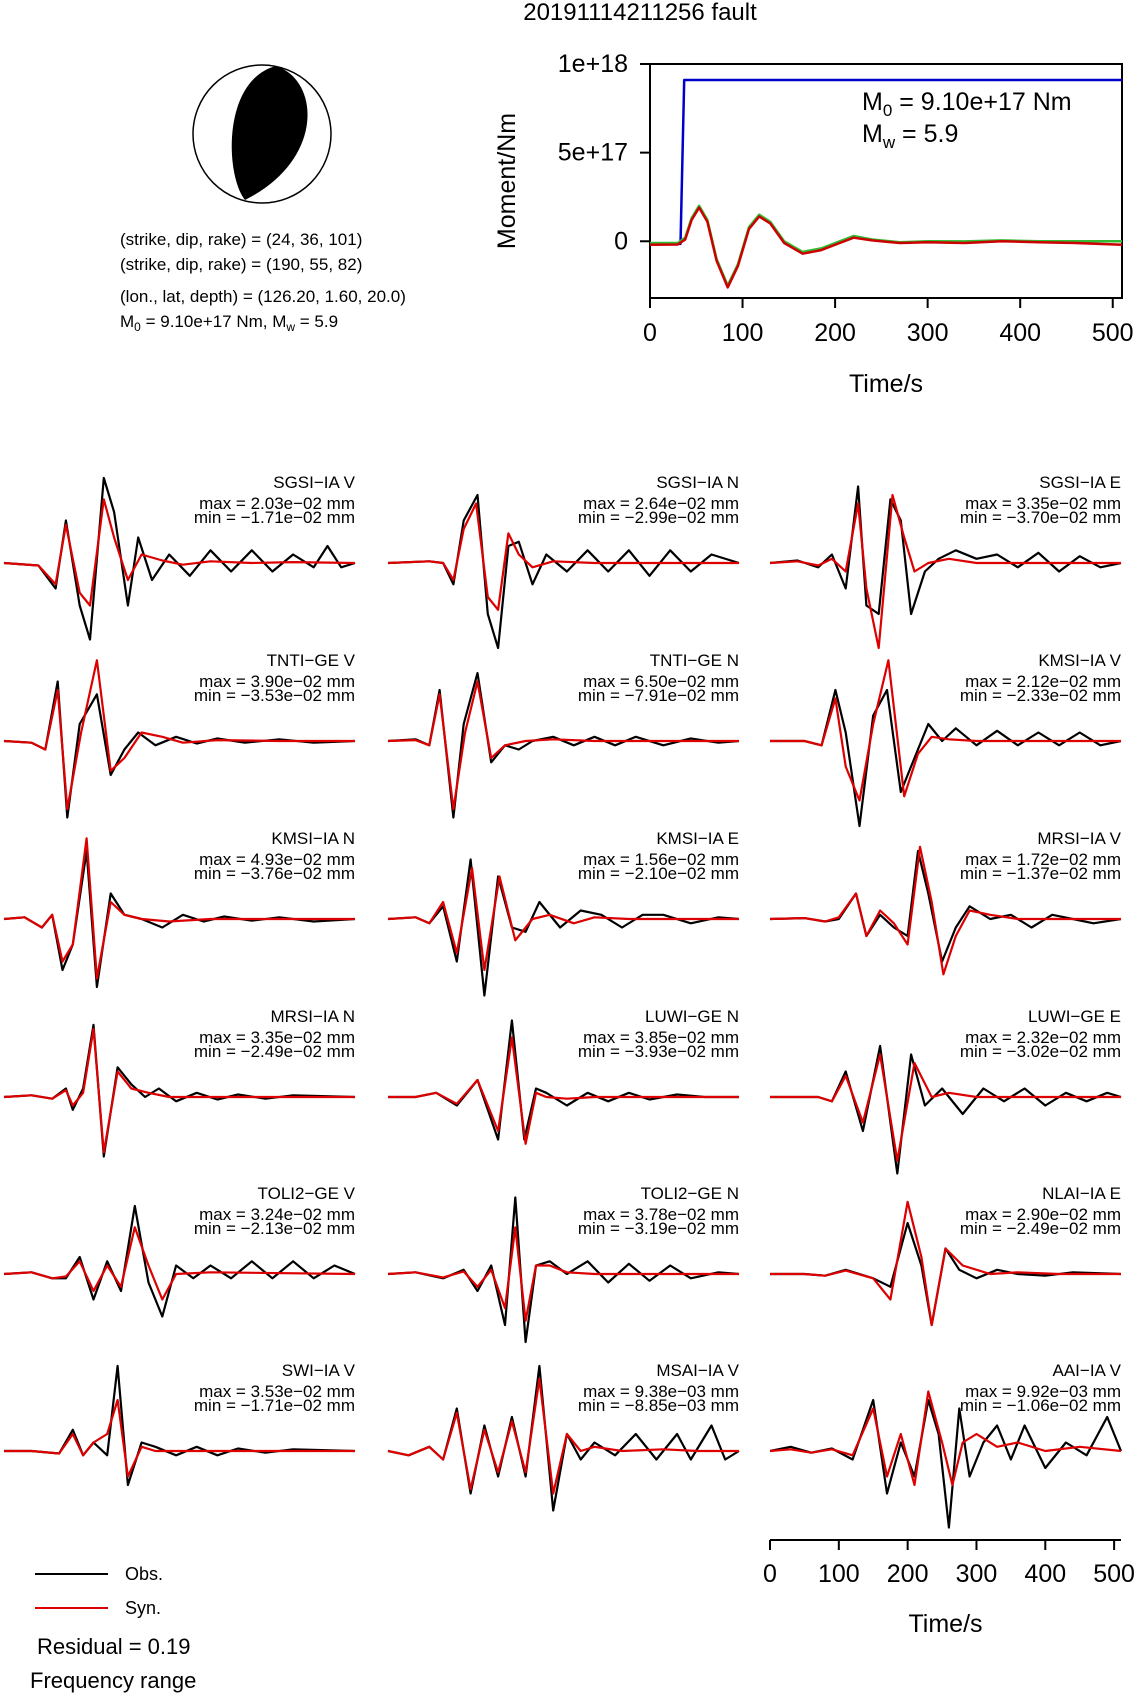 The image size is (1139, 1694). I want to click on panel-max-value: max = 3.53e−02 mm, so click(277, 1391).